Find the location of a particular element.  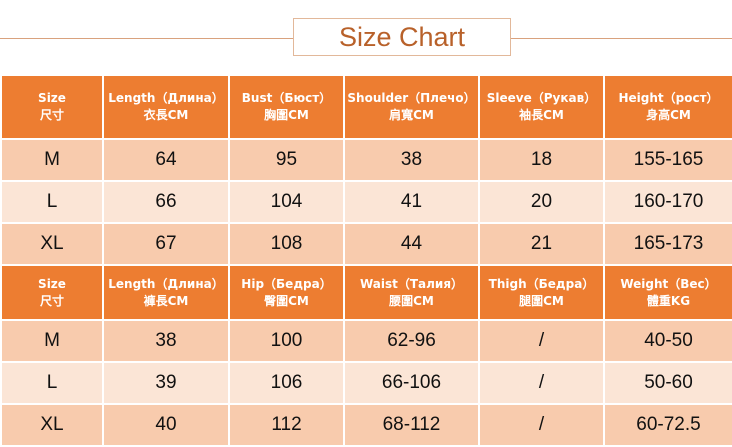

header-label-cn: 胸圍CM is located at coordinates (286, 115).